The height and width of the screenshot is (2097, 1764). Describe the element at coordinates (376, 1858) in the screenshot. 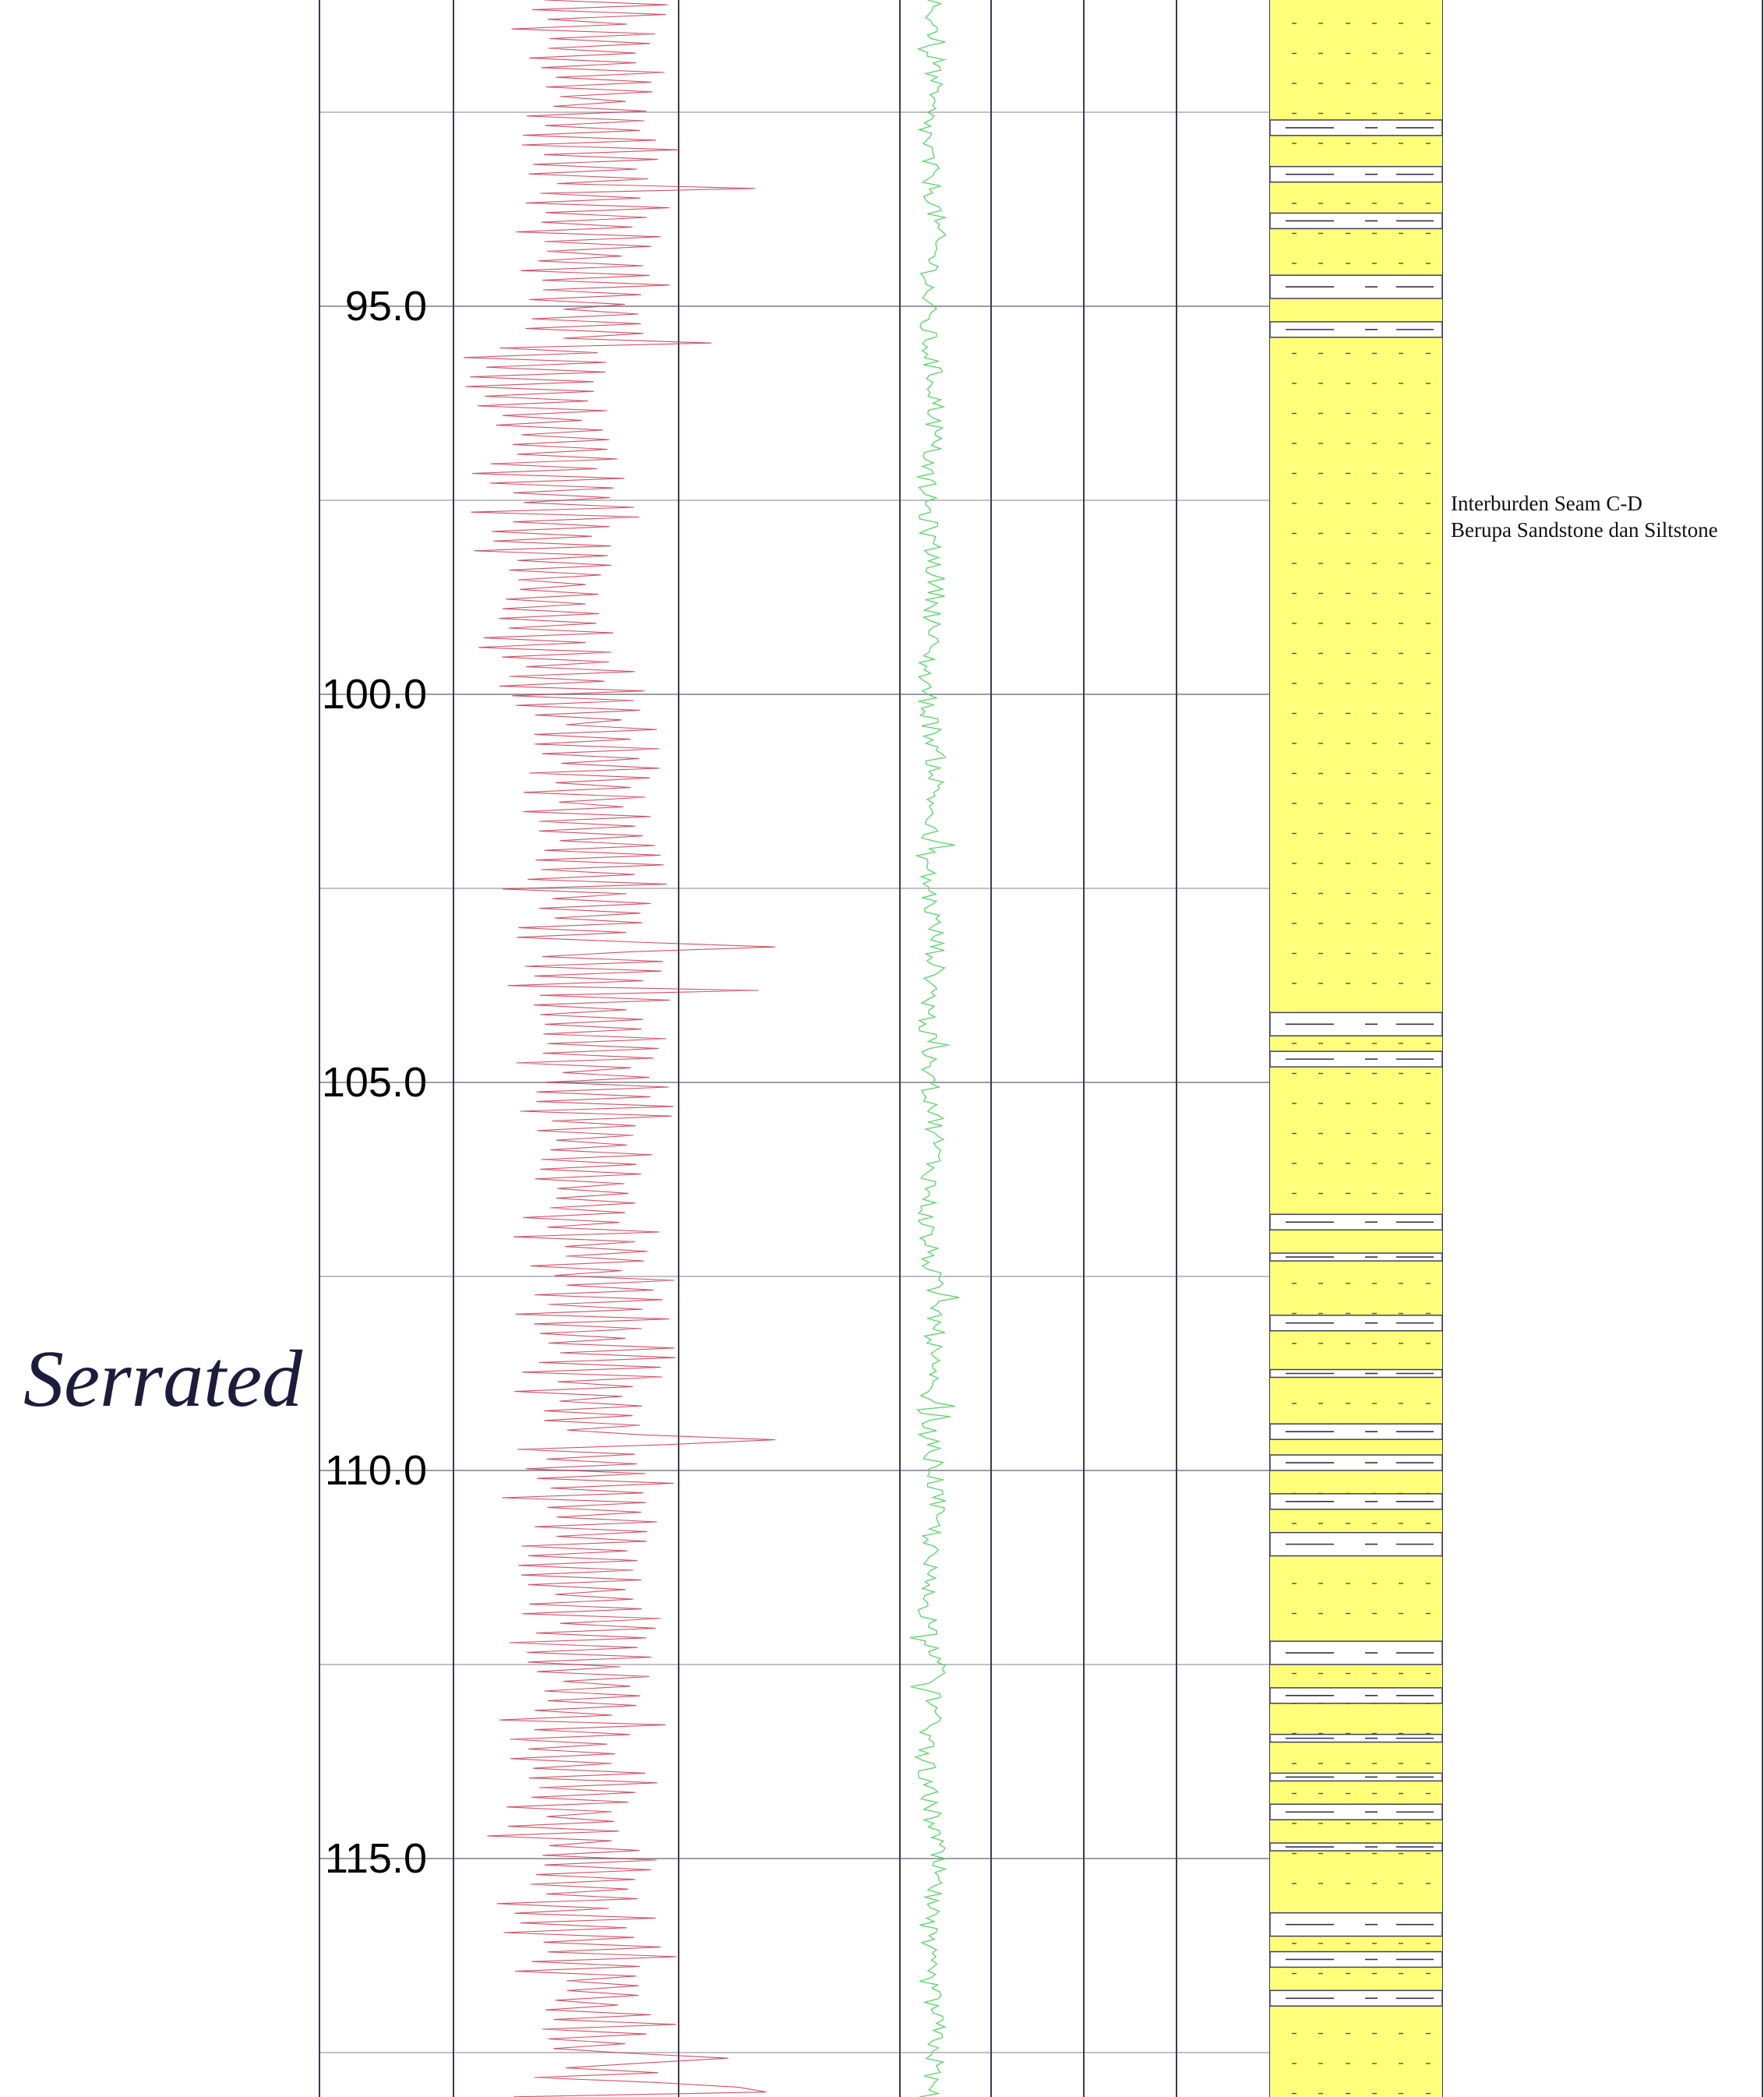

I see `depth-tick-label: 115.0` at that location.